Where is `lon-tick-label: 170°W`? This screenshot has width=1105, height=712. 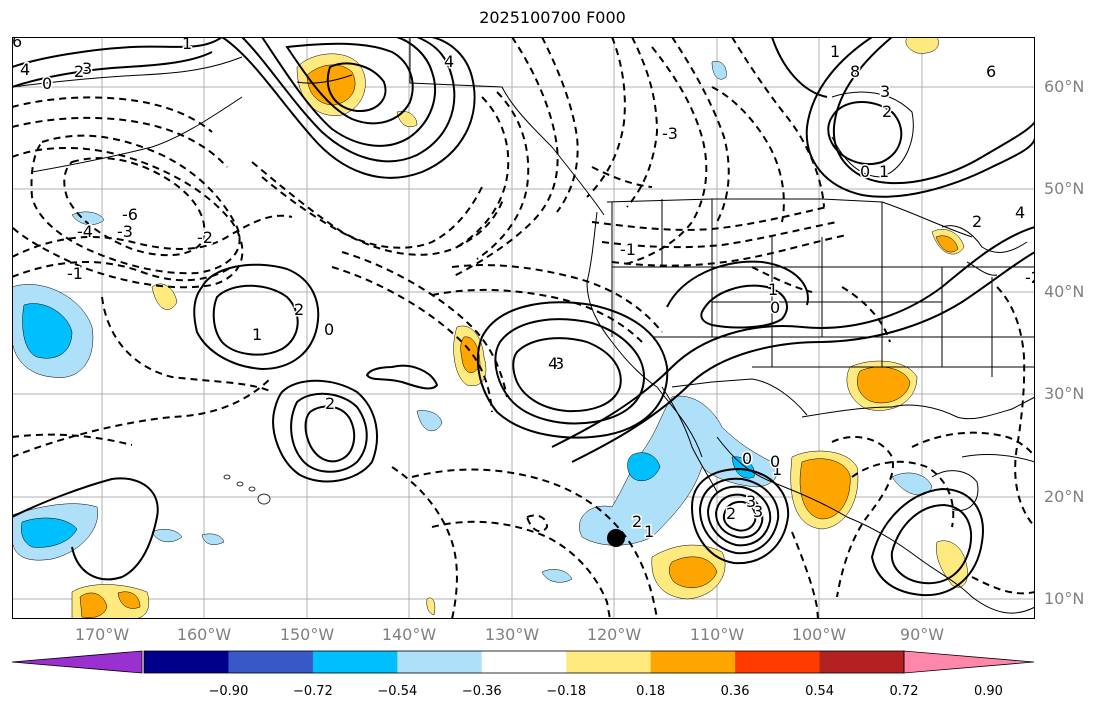
lon-tick-label: 170°W is located at coordinates (102, 634).